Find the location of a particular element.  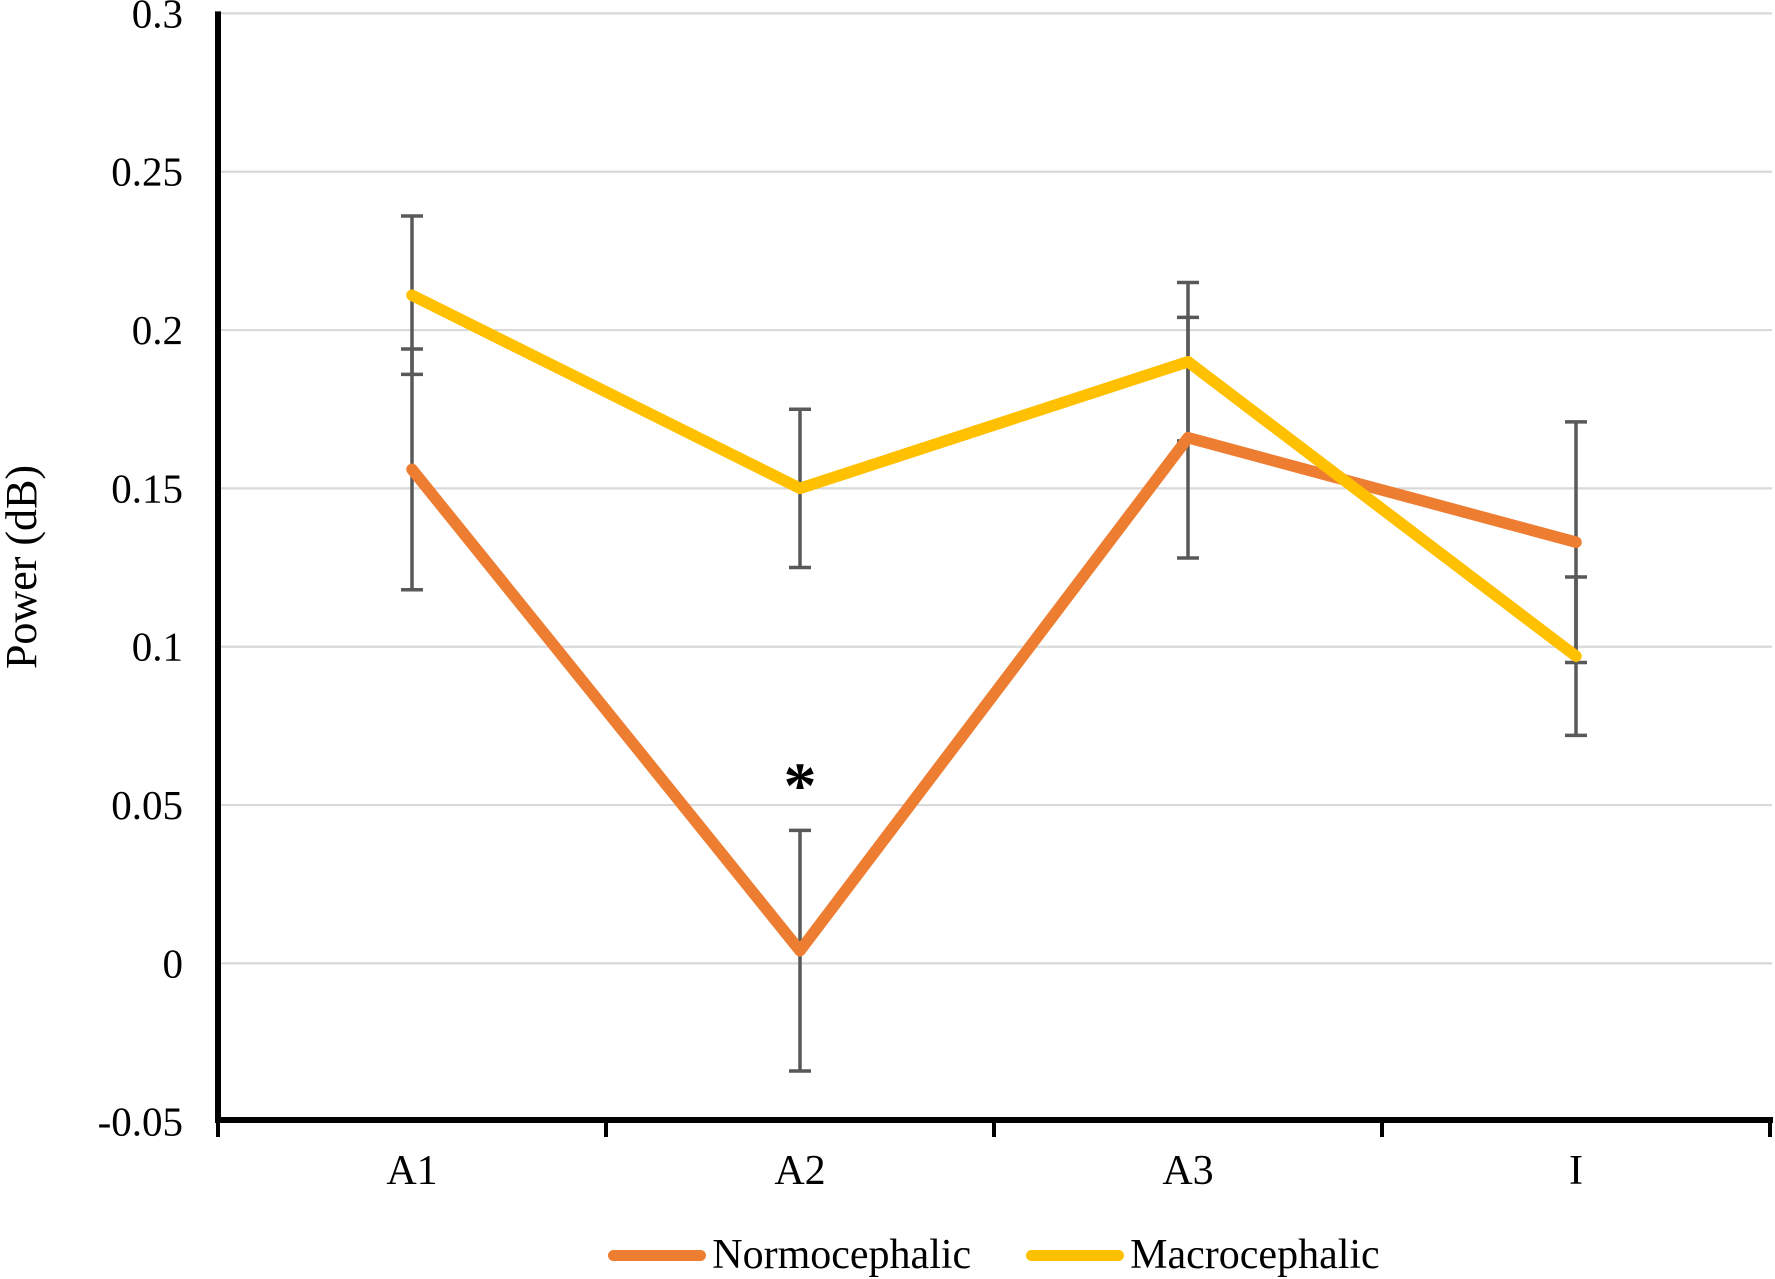

y-tick-label: 0.1 is located at coordinates (157, 647).